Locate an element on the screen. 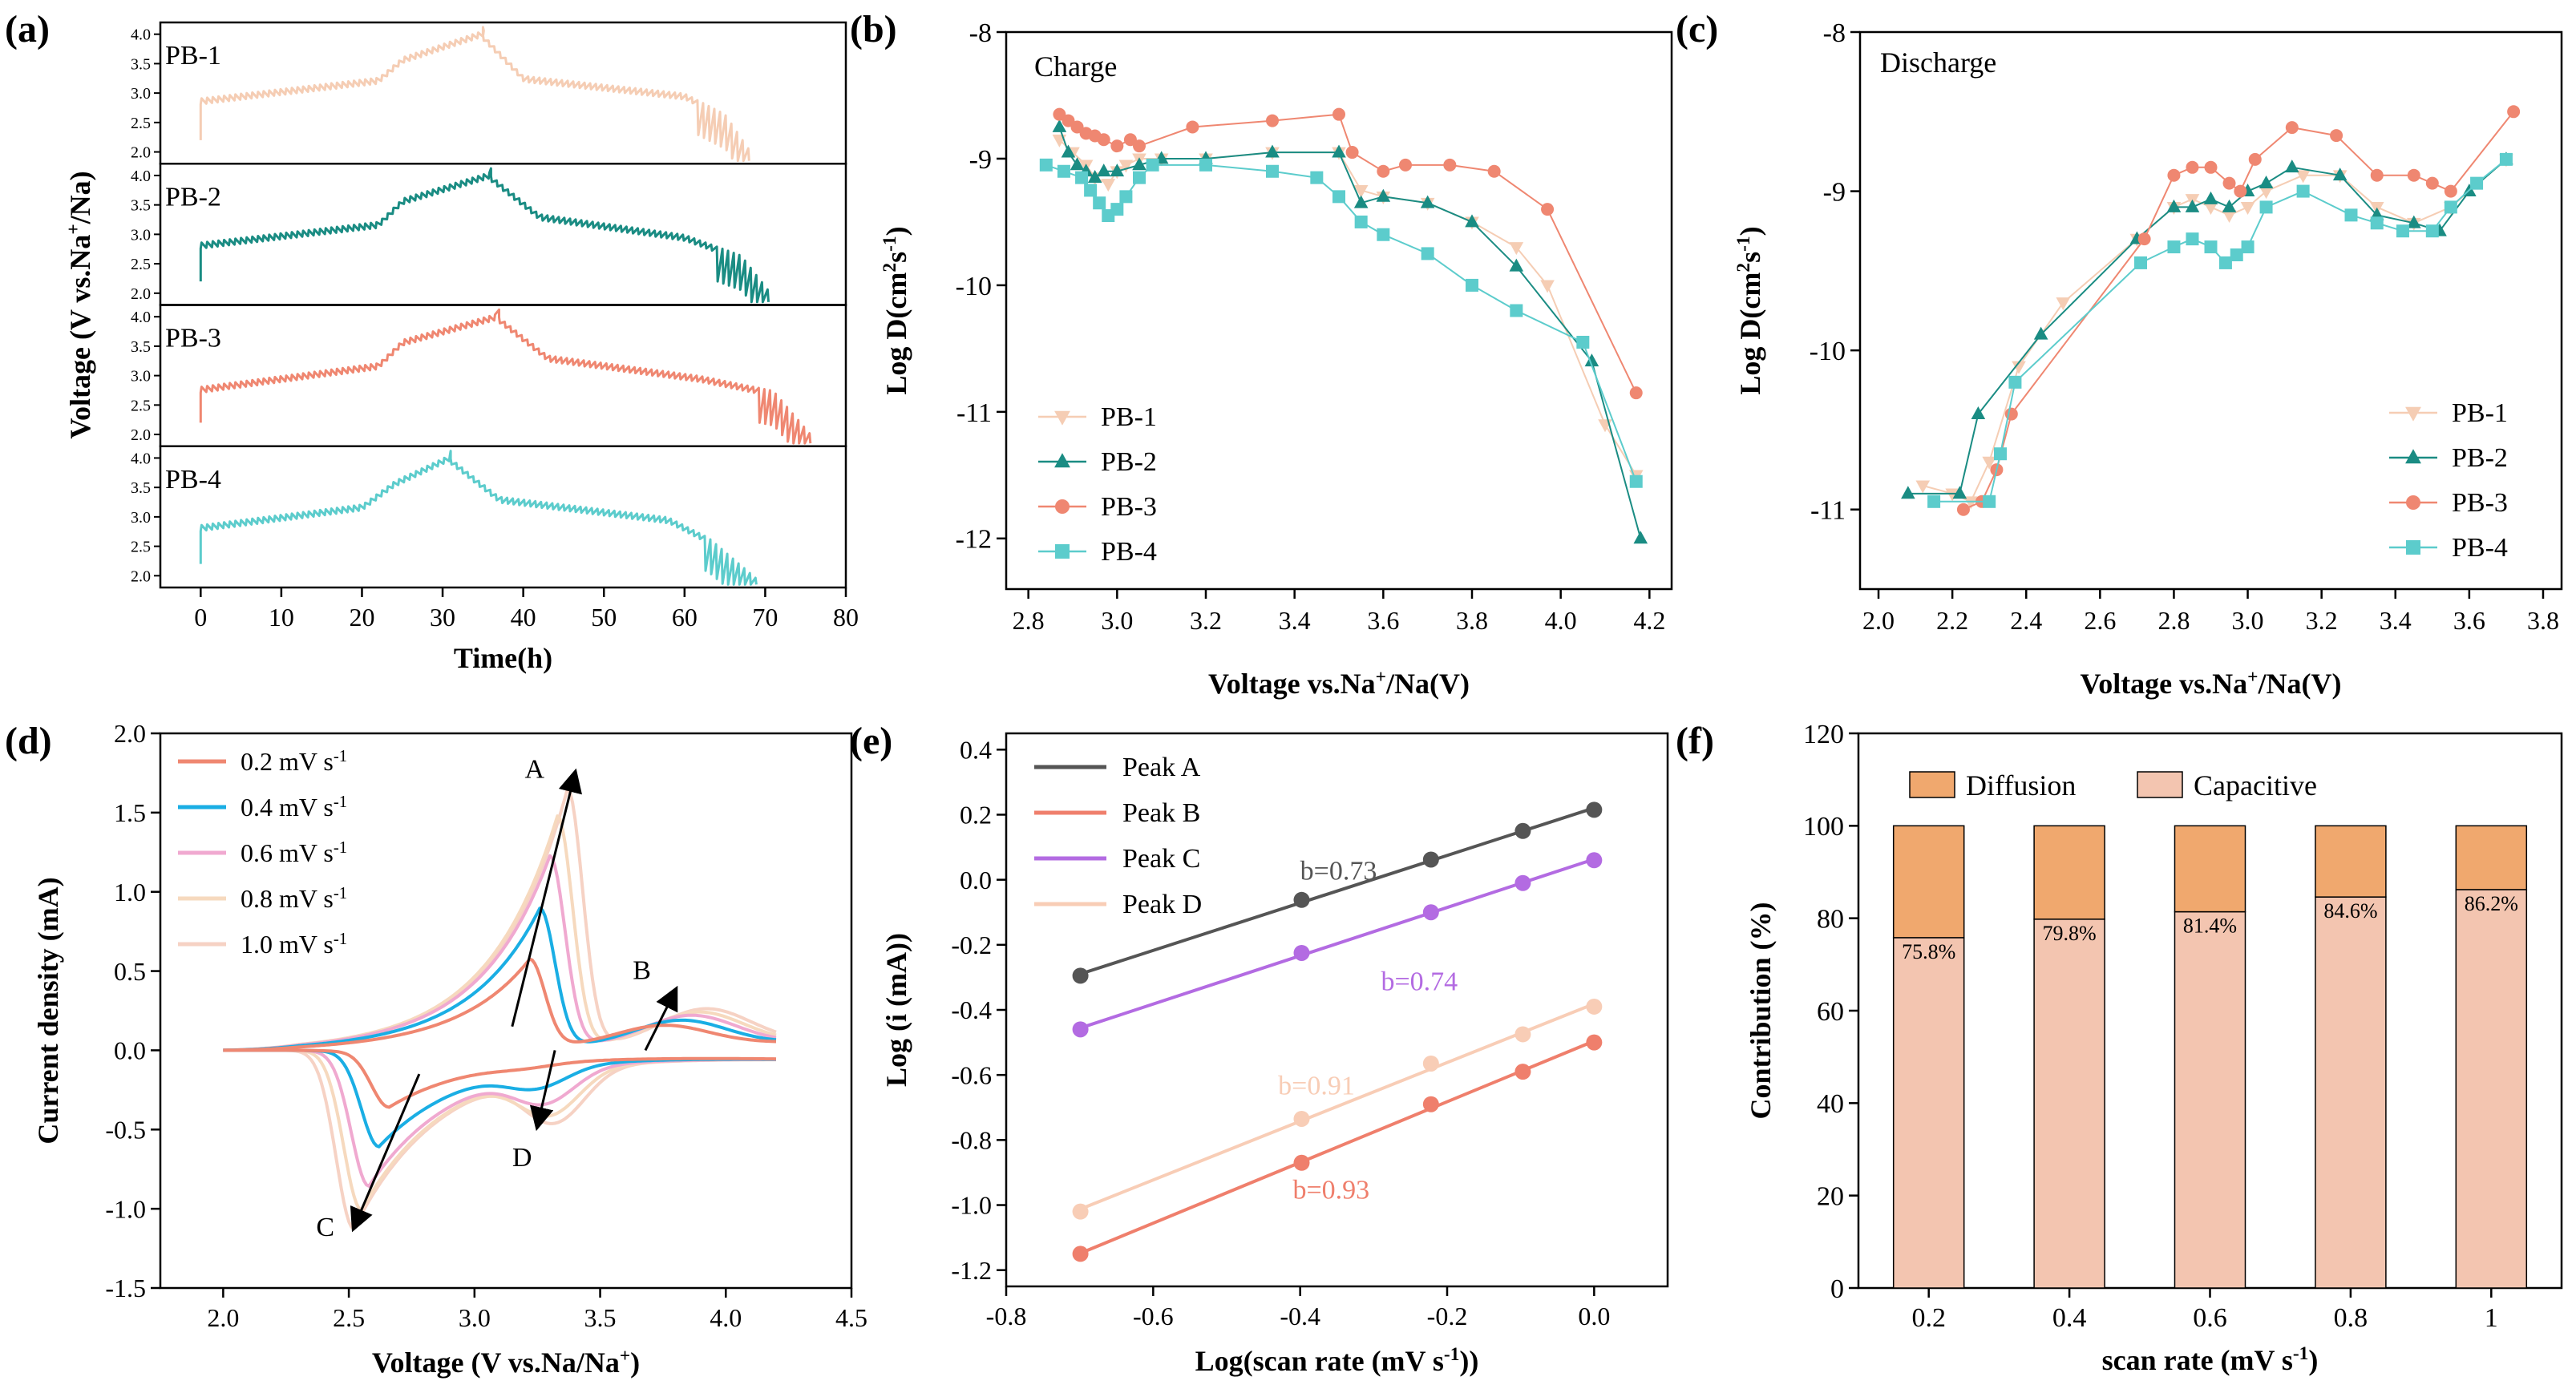 This screenshot has width=2576, height=1397. y-axis-title: Log D(cm2s-1) is located at coordinates (1749, 310).